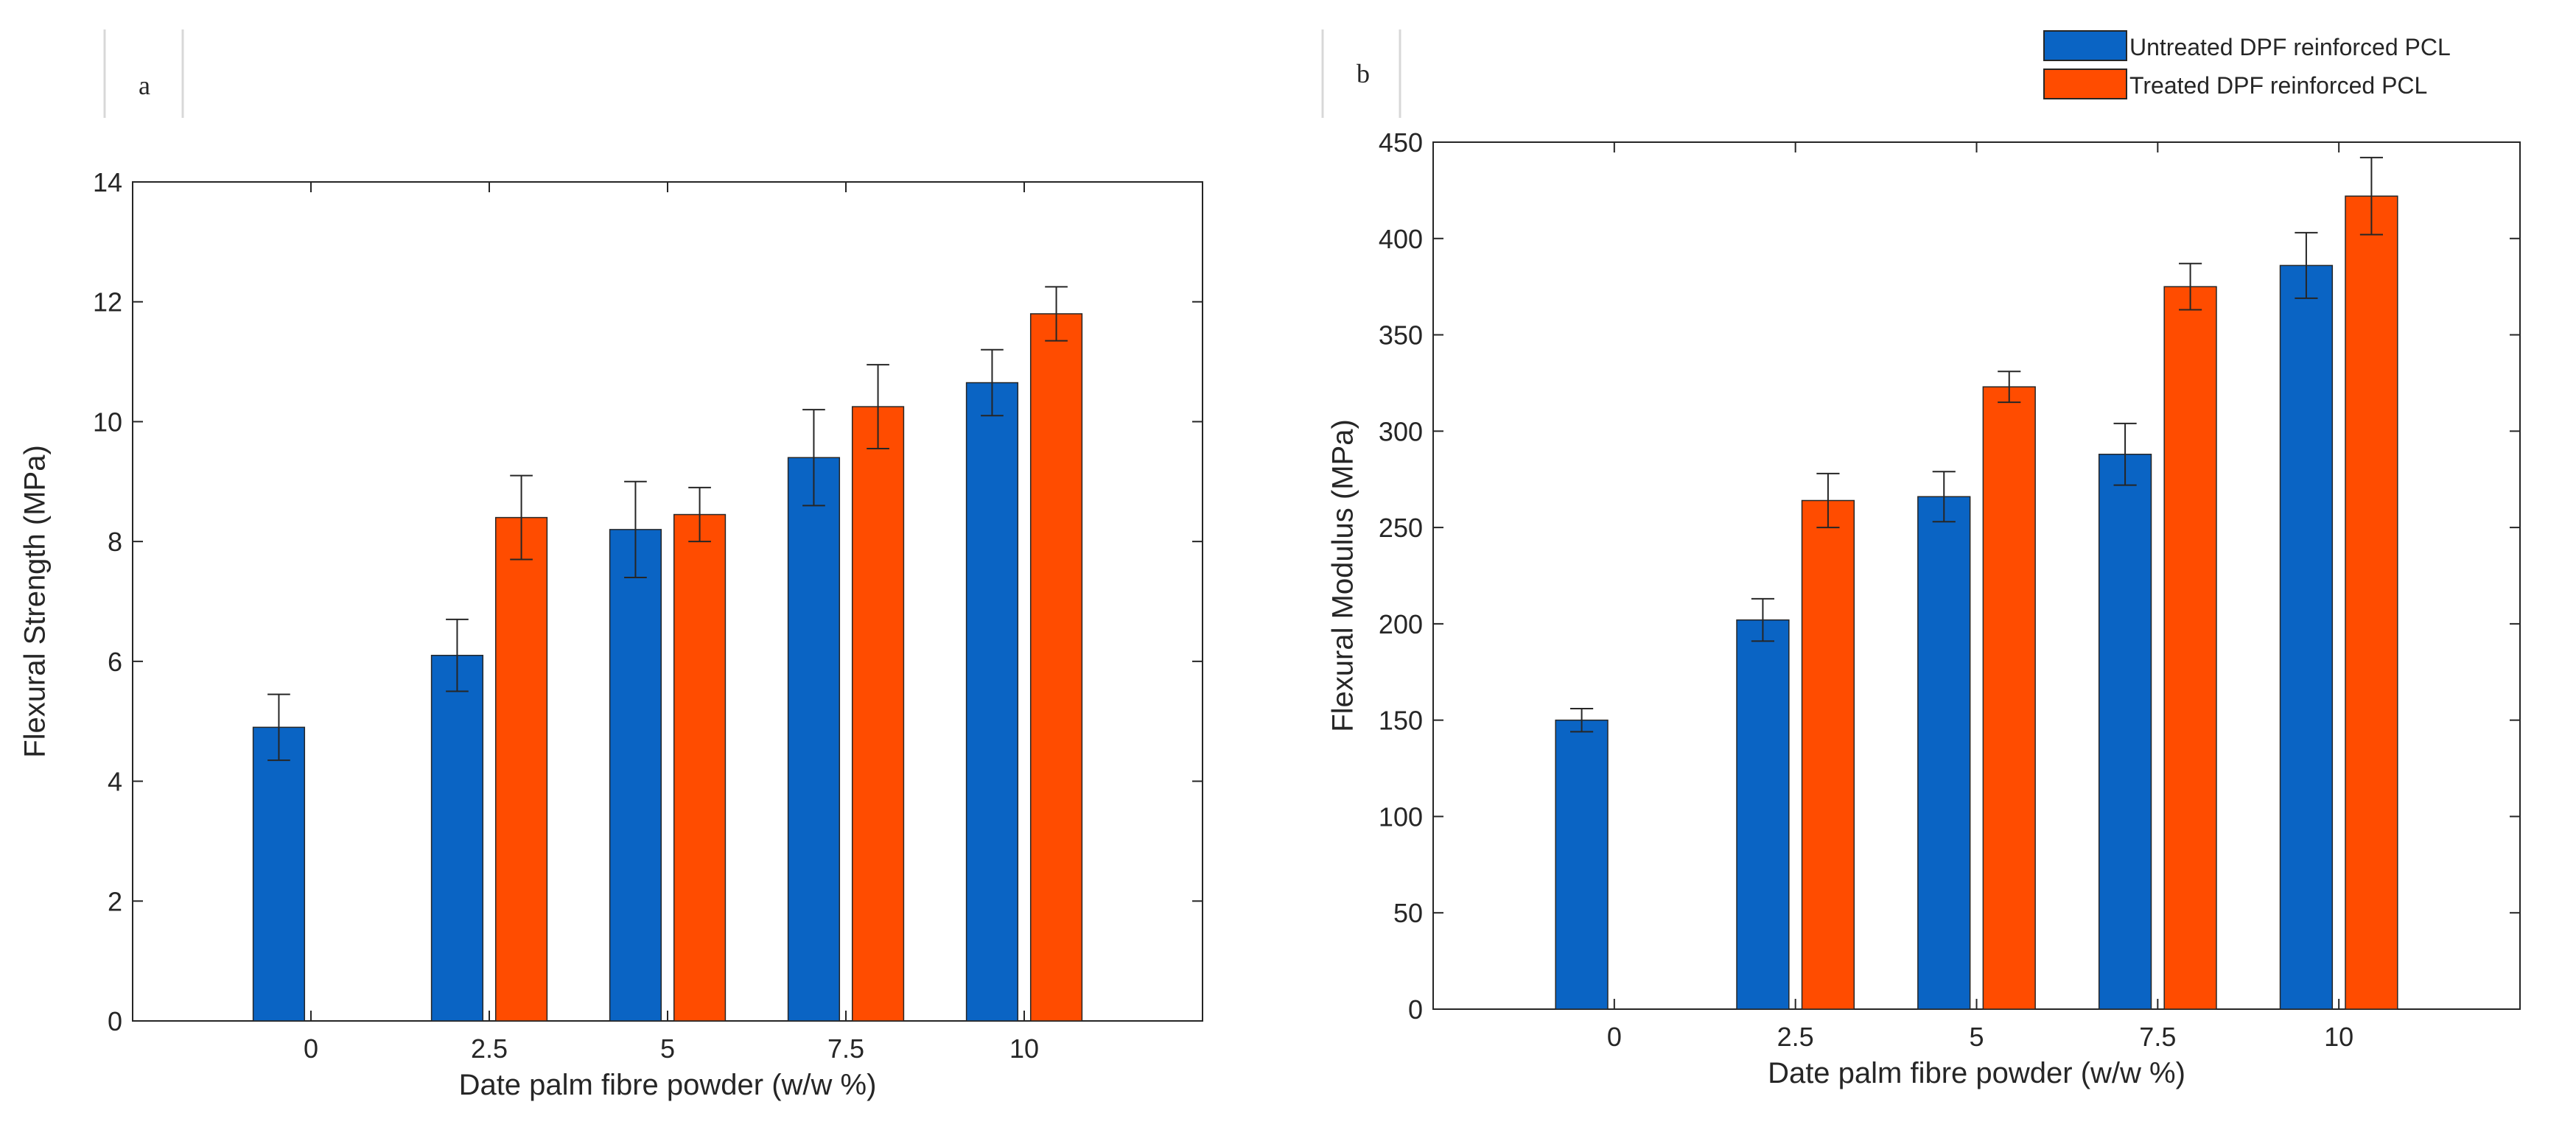 The image size is (2576, 1141). Describe the element at coordinates (1415, 1009) in the screenshot. I see `panel-b-y-tick-label-0: 0` at that location.